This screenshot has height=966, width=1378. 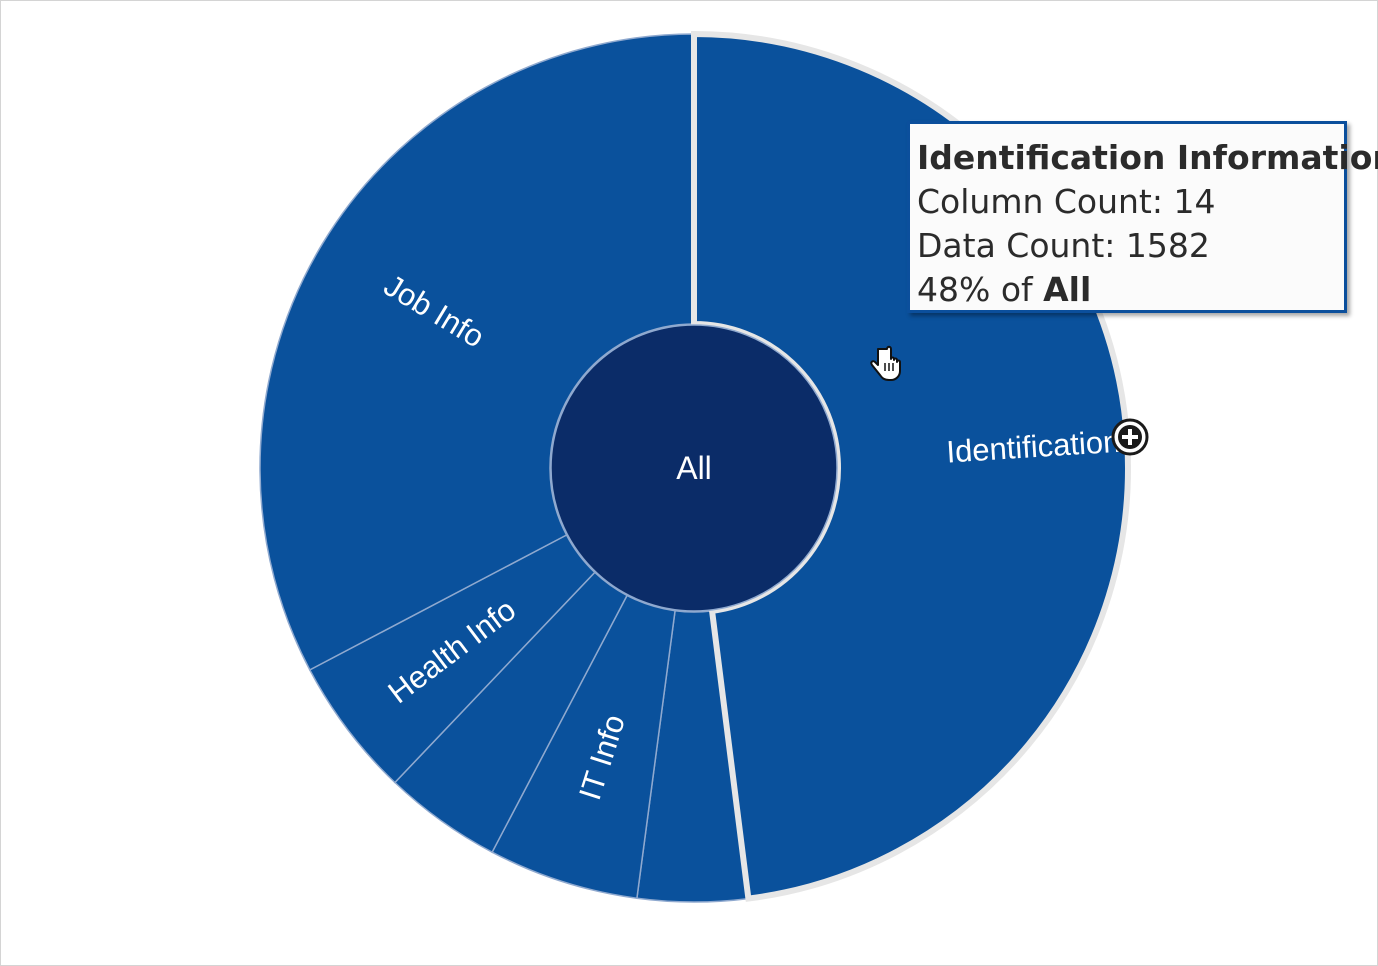 What do you see at coordinates (1130, 290) in the screenshot?
I see `tooltip-percent: 48% of All` at bounding box center [1130, 290].